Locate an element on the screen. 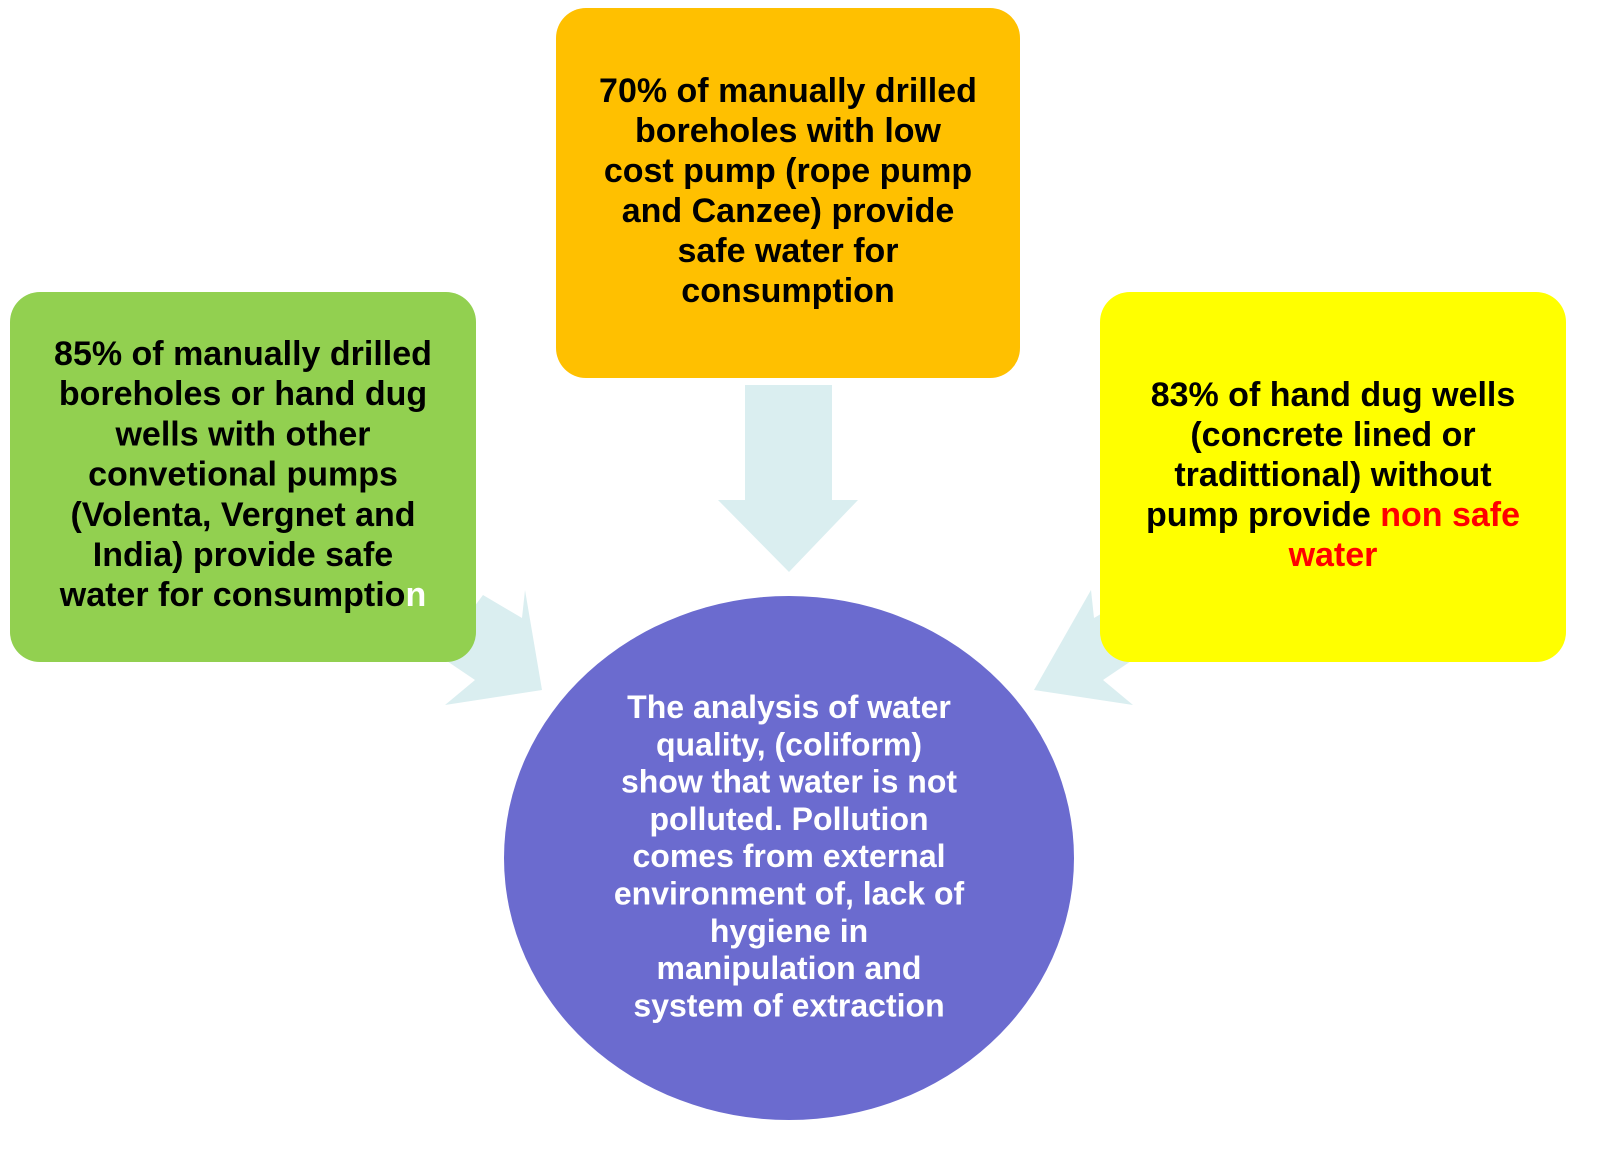 The width and height of the screenshot is (1616, 1151). node-text-line: show that water is not is located at coordinates (789, 782).